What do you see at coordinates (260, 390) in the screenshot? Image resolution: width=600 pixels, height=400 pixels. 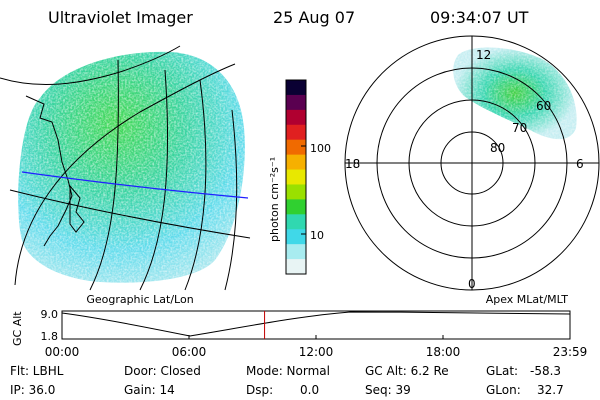 I see `status-dsp-label: Dsp:` at bounding box center [260, 390].